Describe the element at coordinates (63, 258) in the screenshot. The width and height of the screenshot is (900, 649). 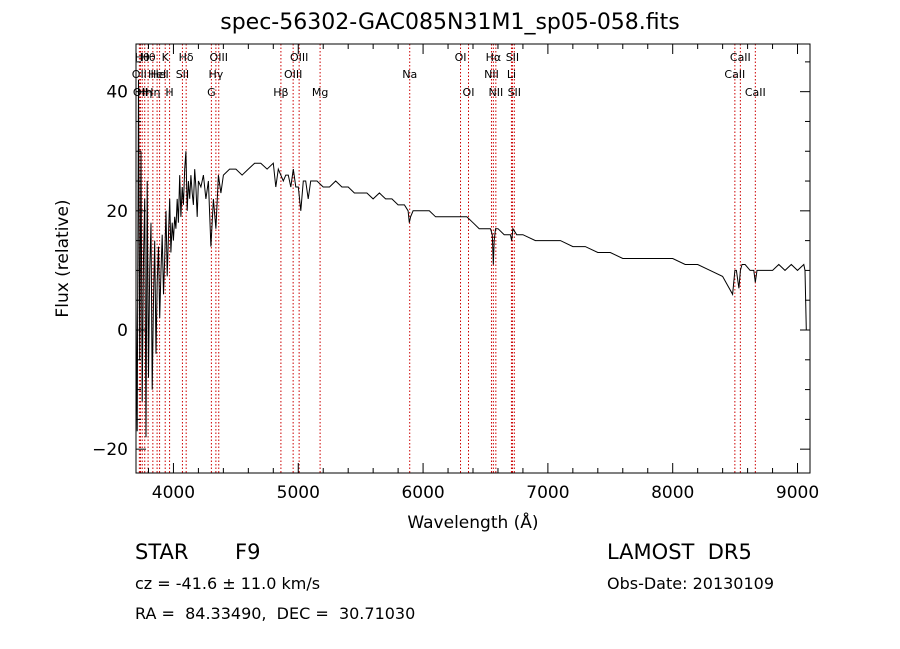
I see `y-axis-label: Flux (relative)` at that location.